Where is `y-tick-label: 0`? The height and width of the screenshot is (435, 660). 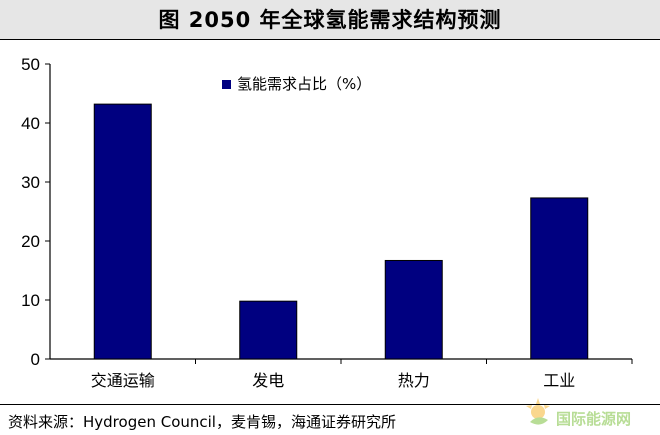 y-tick-label: 0 is located at coordinates (35, 359).